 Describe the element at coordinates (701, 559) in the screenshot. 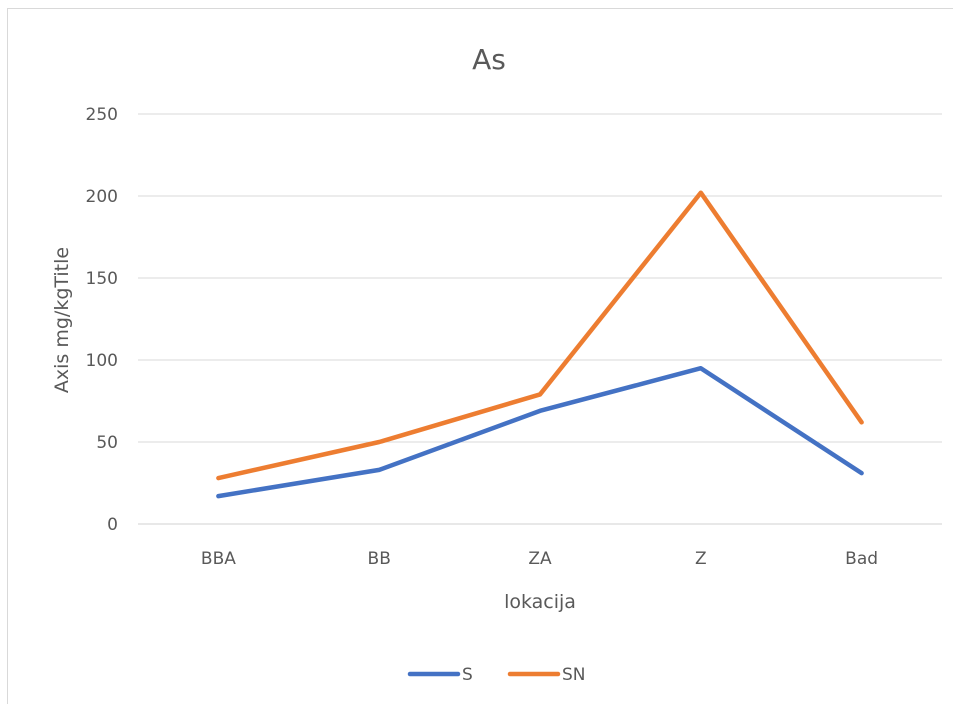

I see `x-tick-label: Z` at that location.